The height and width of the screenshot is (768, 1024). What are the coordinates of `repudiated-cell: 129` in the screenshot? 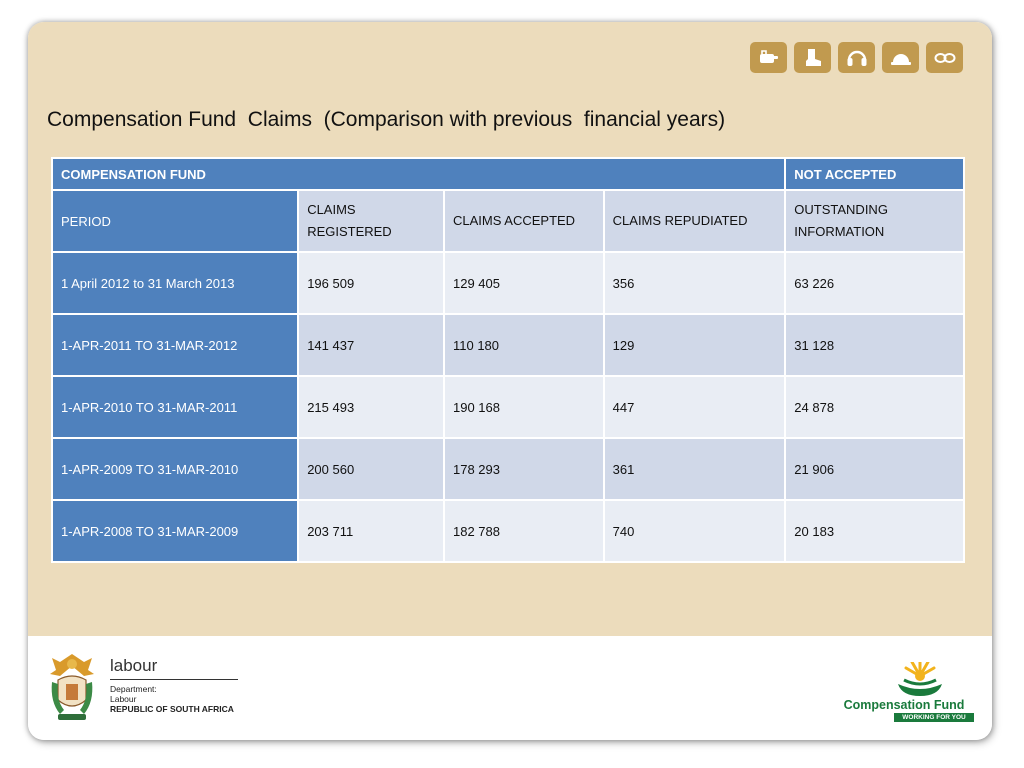 It's located at (694, 345).